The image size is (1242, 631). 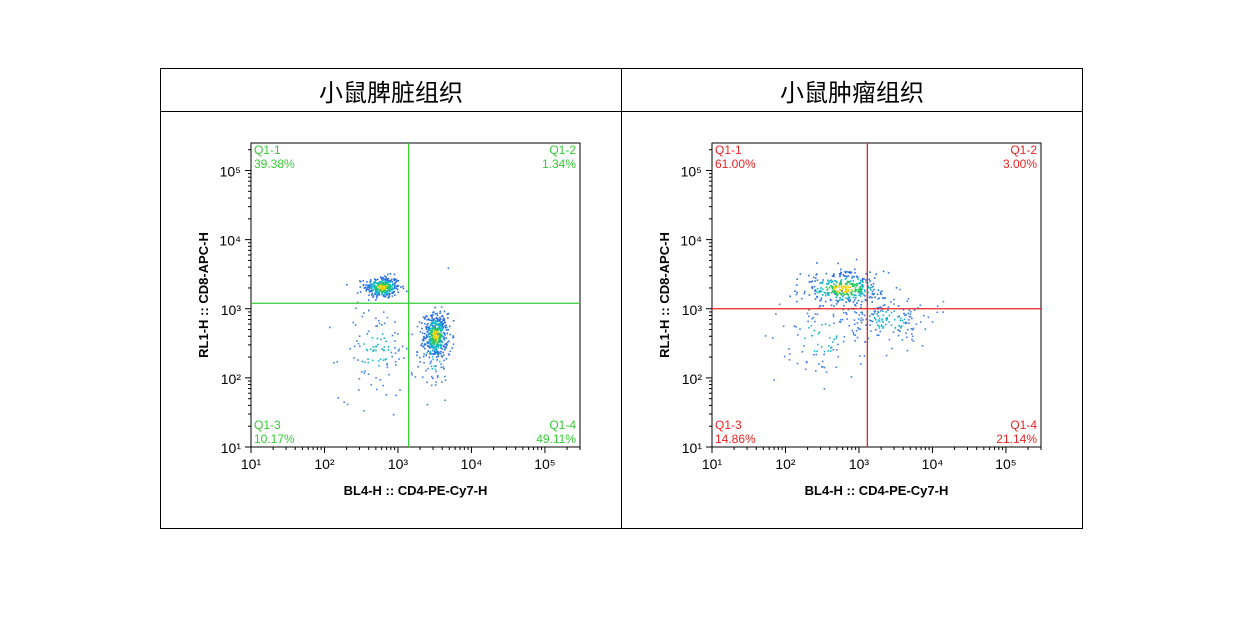 I want to click on quadrant-q3-name: Q1-3, so click(x=267, y=425).